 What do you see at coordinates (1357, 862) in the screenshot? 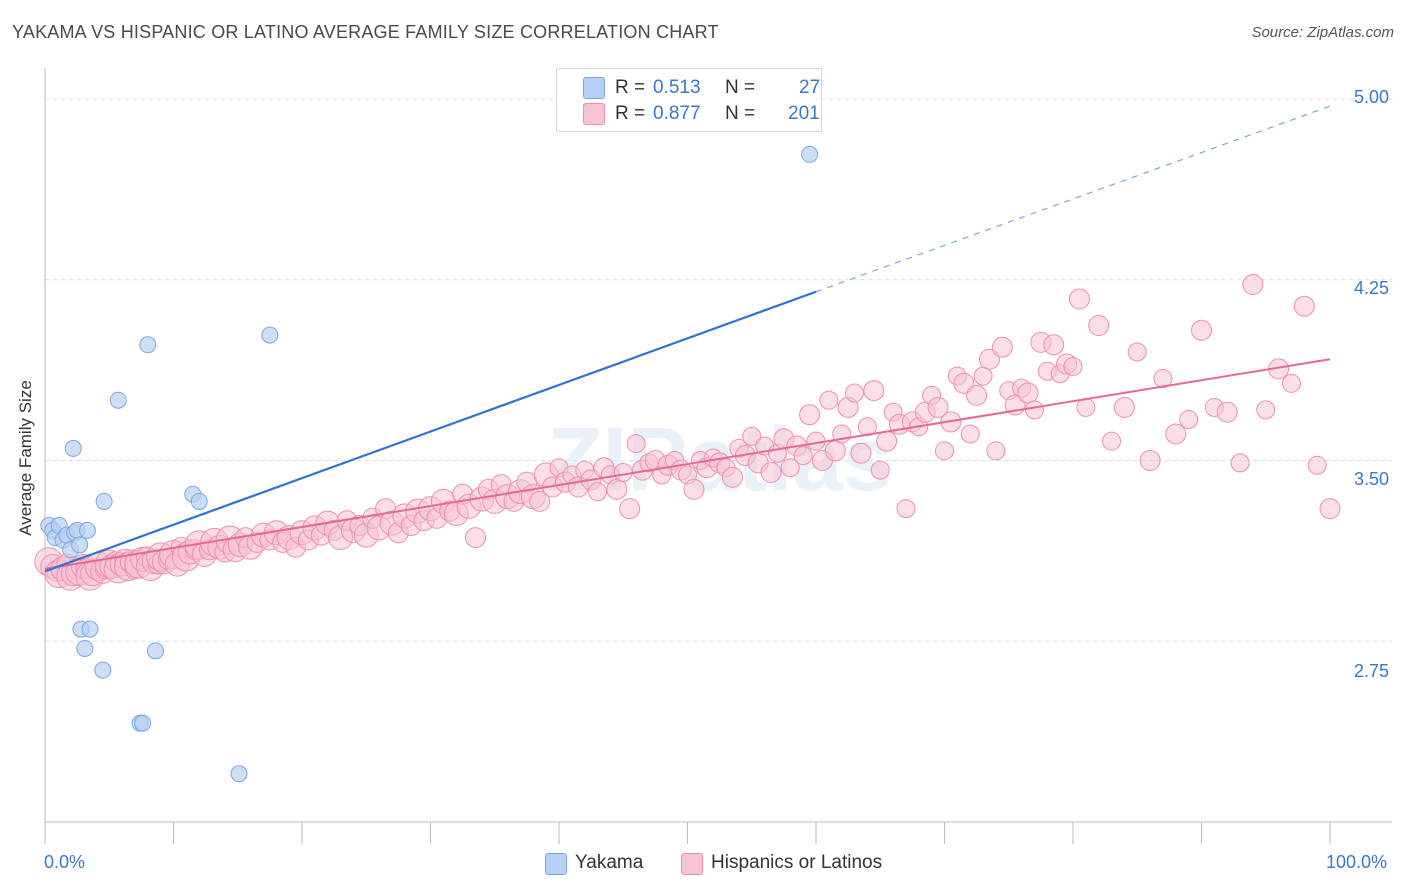
I see `x-tick-label-max: 100.0%` at bounding box center [1357, 862].